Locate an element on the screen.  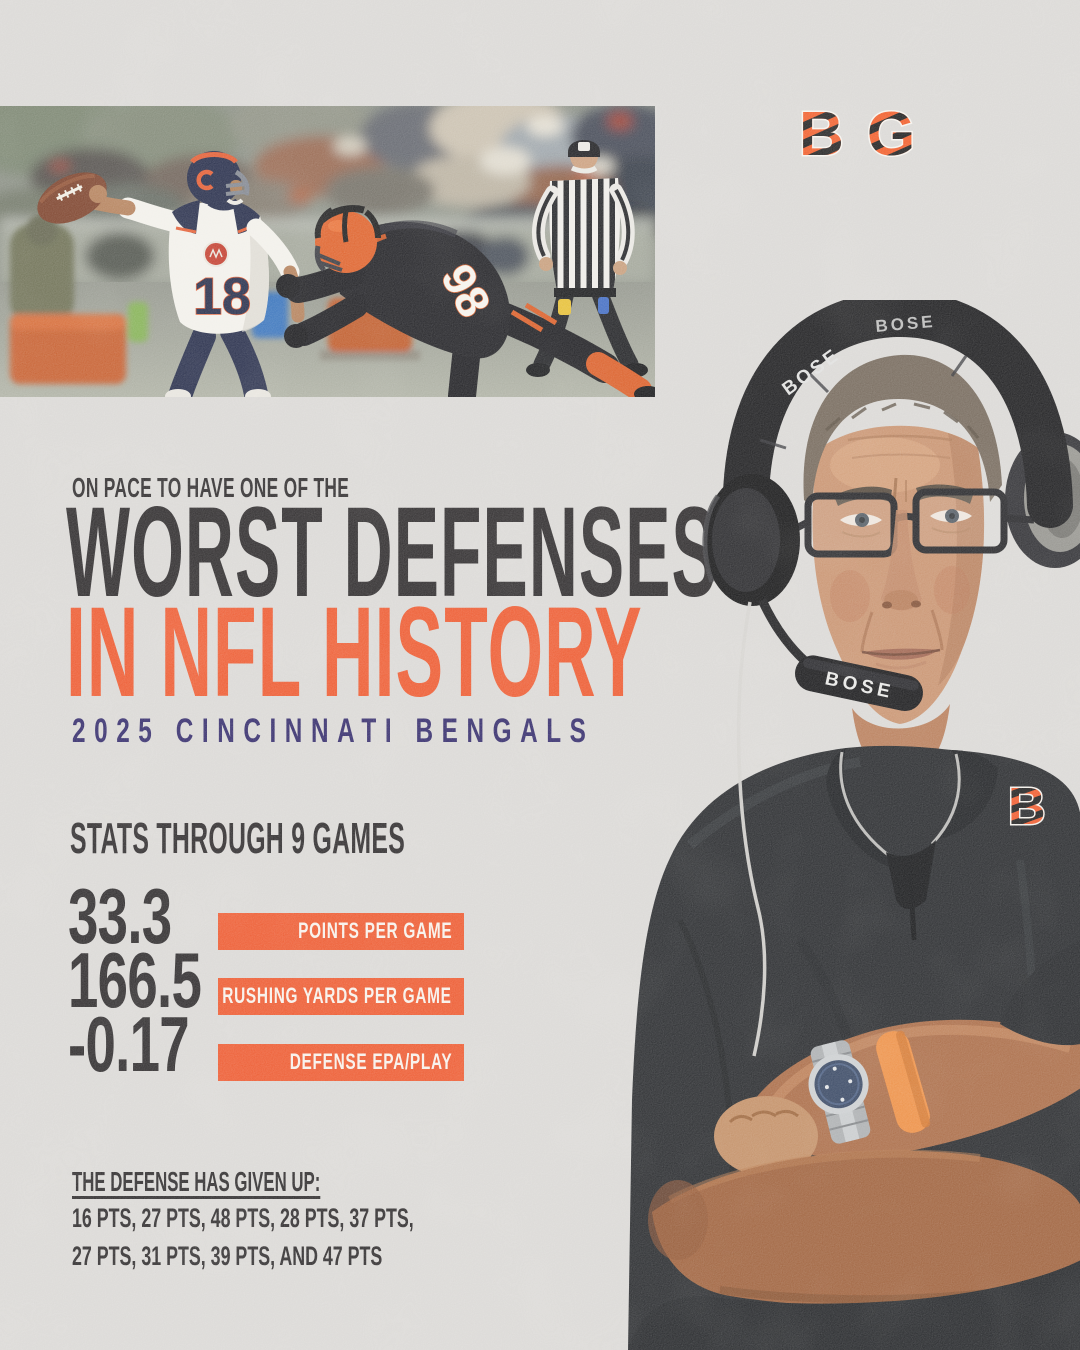
subheadline: 2025 CINCINNATI BENGALS is located at coordinates (333, 731).